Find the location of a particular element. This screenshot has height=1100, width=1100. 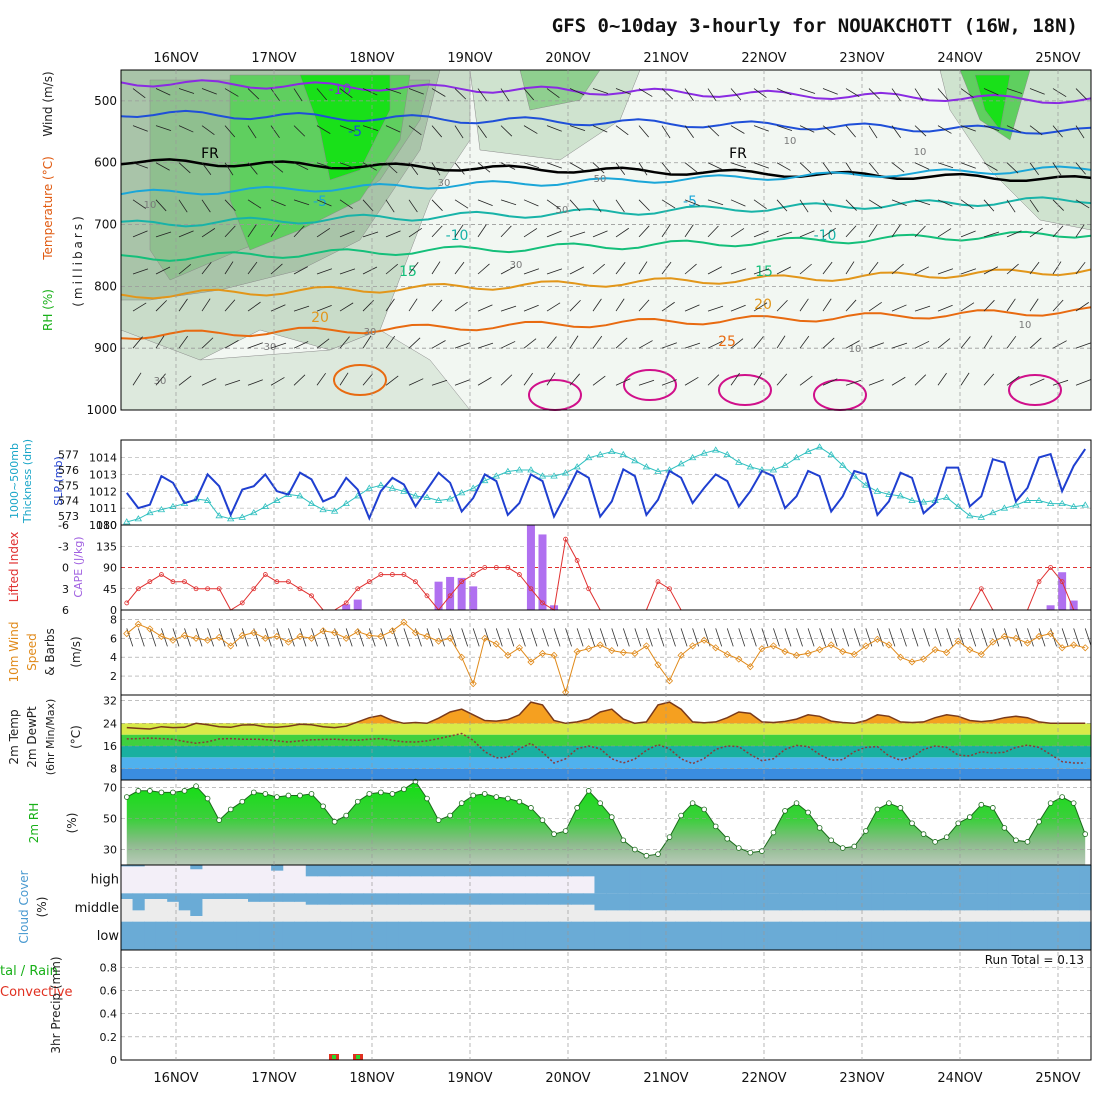

temp-band is located at coordinates (606, 774).